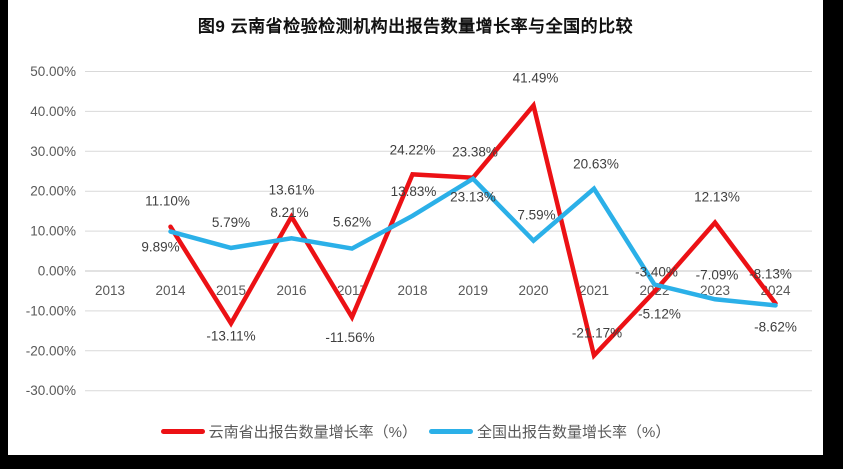 The image size is (843, 469). I want to click on x-axis-label: 2019, so click(473, 290).